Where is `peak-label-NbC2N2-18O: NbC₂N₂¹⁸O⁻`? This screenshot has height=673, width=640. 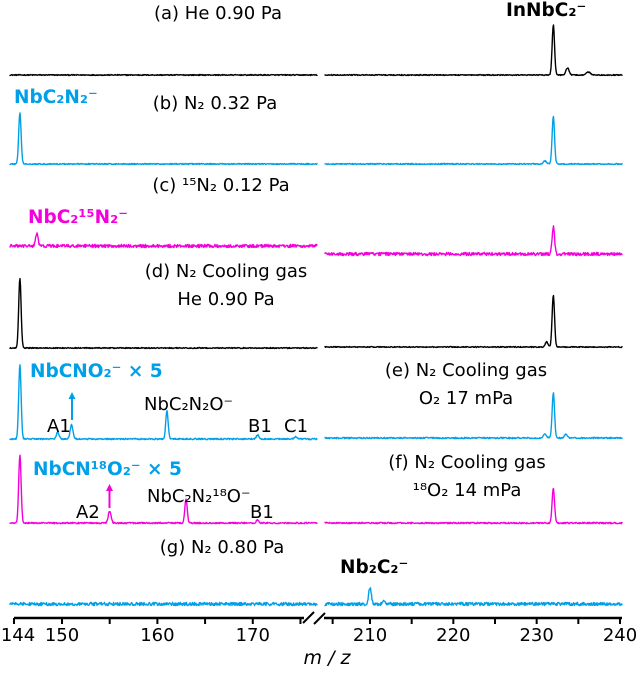
peak-label-NbC2N2-18O: NbC₂N₂¹⁸O⁻ is located at coordinates (199, 496).